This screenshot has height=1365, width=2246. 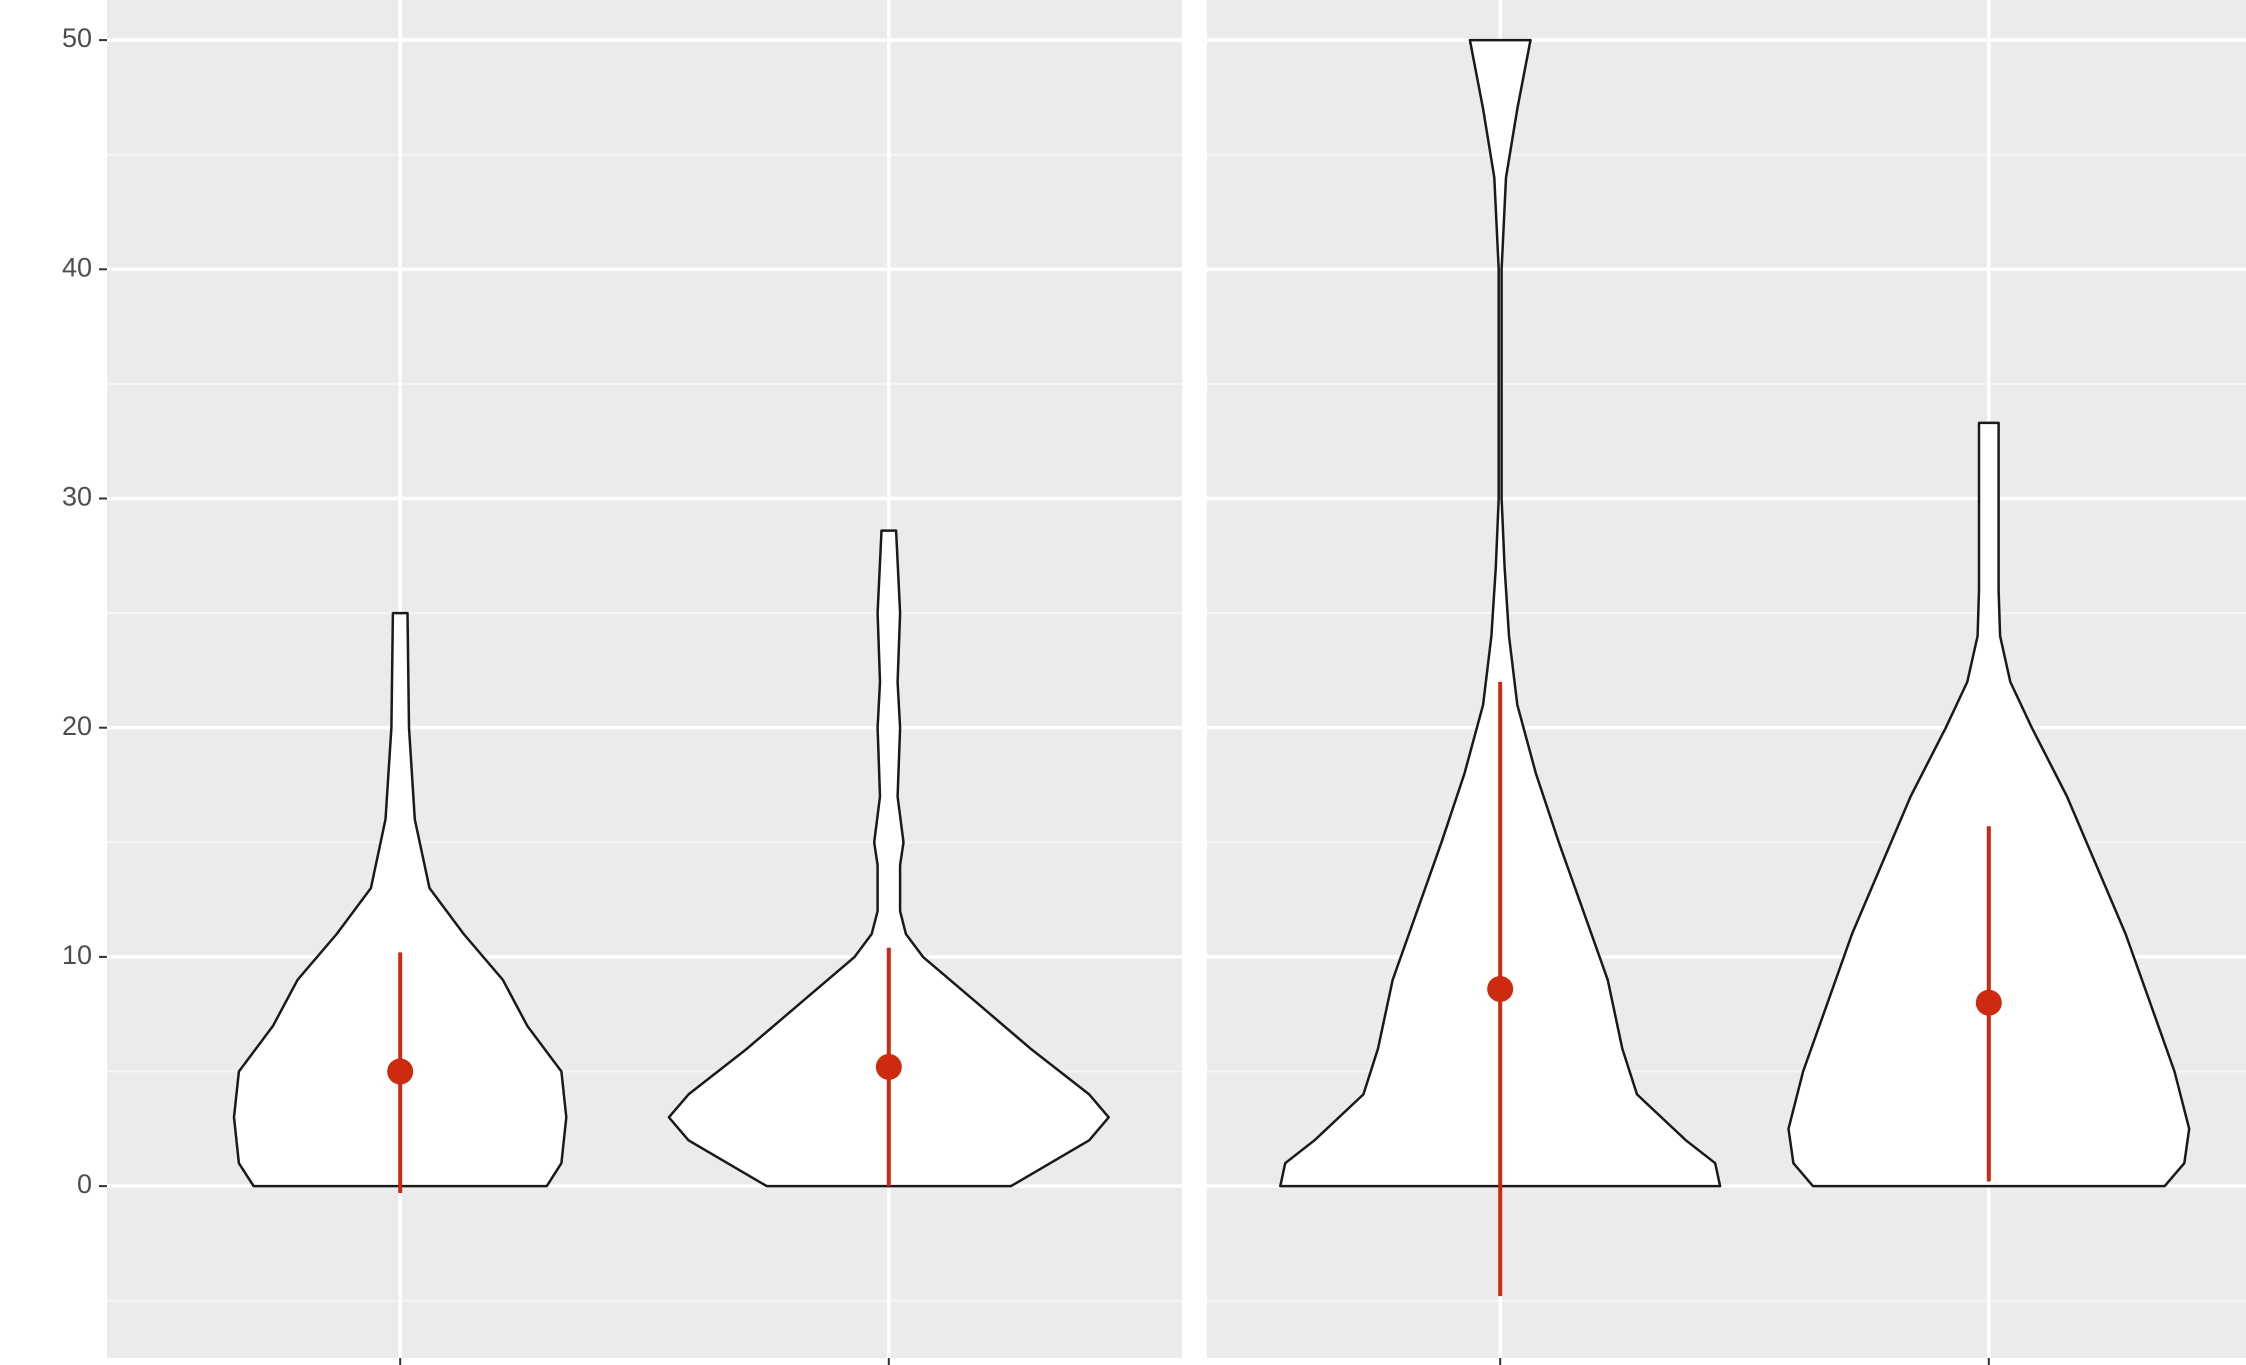 What do you see at coordinates (77, 497) in the screenshot?
I see `y-tick-label: 30` at bounding box center [77, 497].